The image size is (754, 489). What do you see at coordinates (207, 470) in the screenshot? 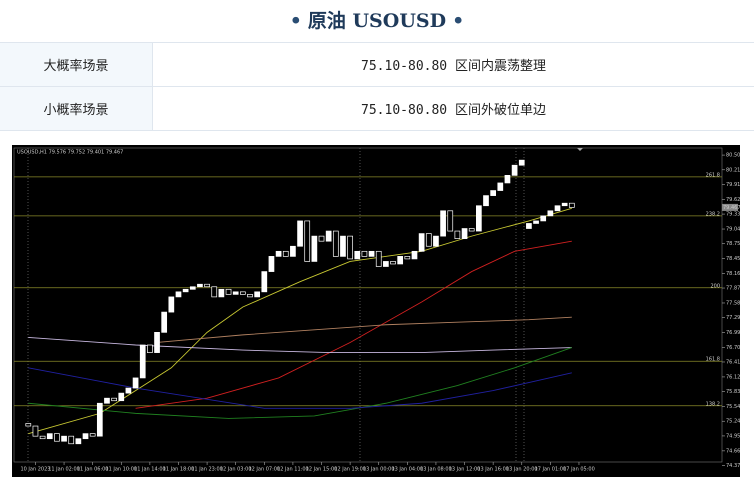
I see `x-tick-label: 11 Jan 23:00` at bounding box center [207, 470].